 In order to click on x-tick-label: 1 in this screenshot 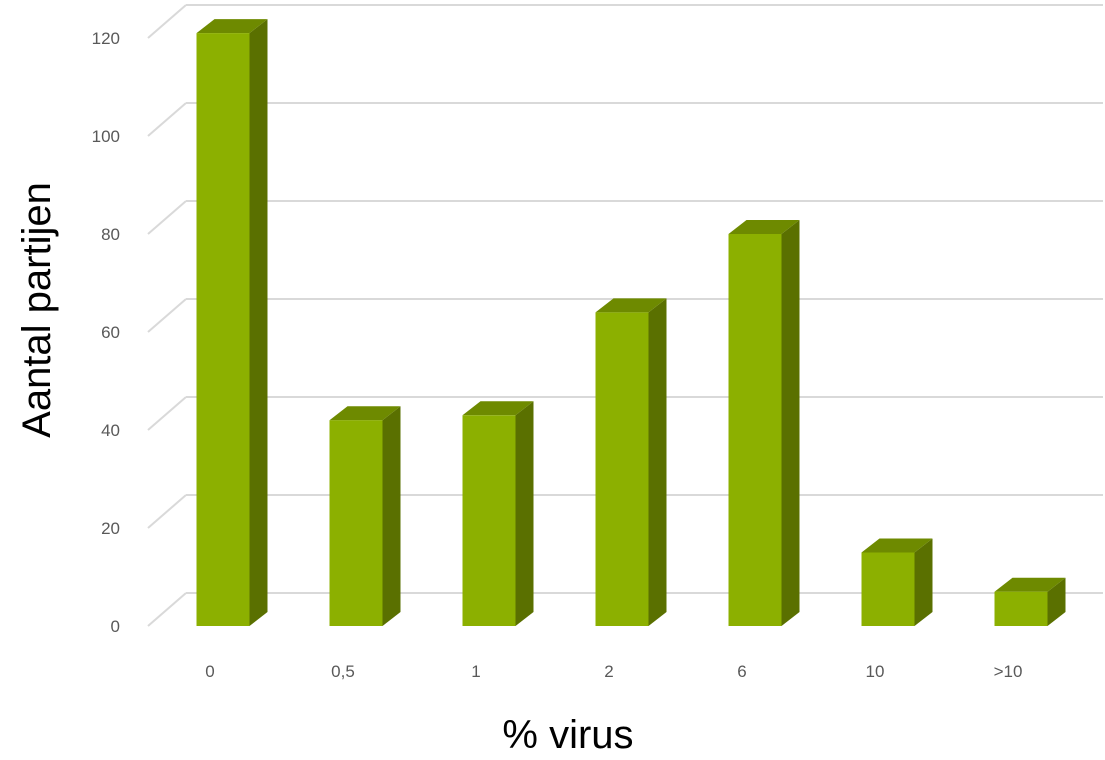, I will do `click(475, 671)`.